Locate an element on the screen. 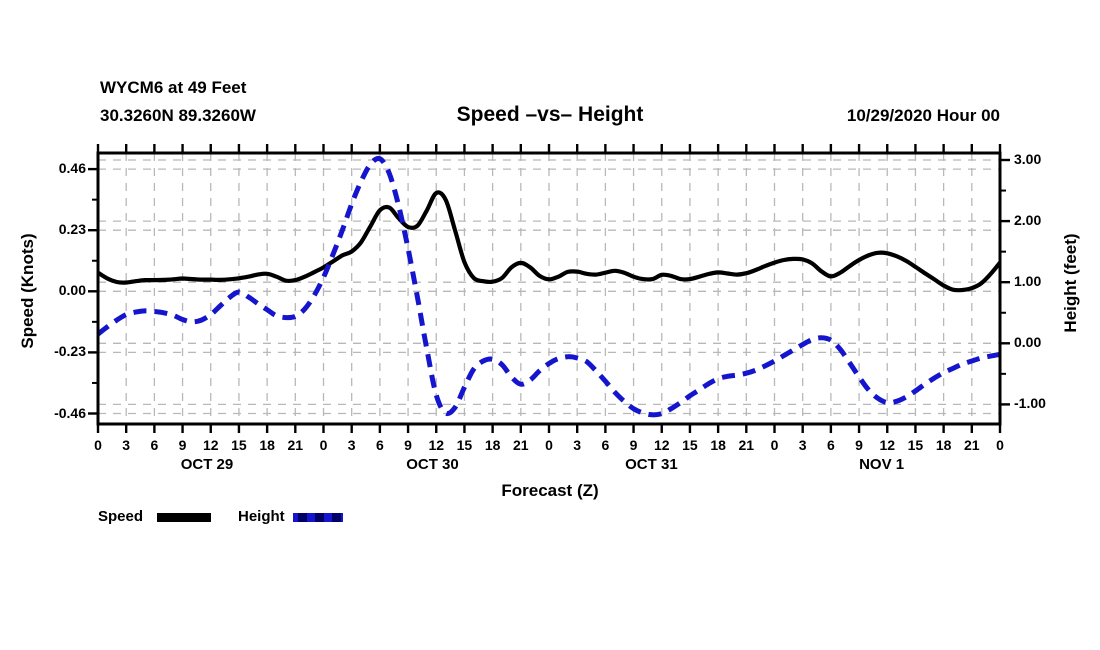 This screenshot has height=650, width=1100. height-tick-label: 2.00 is located at coordinates (1028, 220).